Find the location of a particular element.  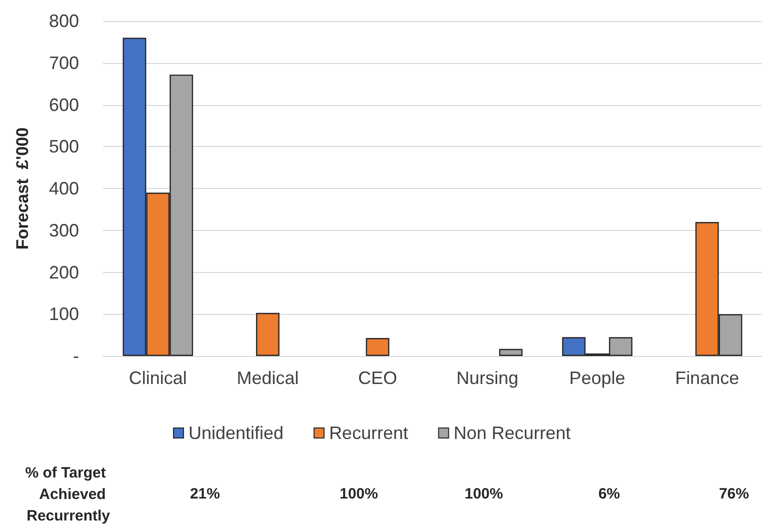

y-tick-label: 200 is located at coordinates (63, 272).